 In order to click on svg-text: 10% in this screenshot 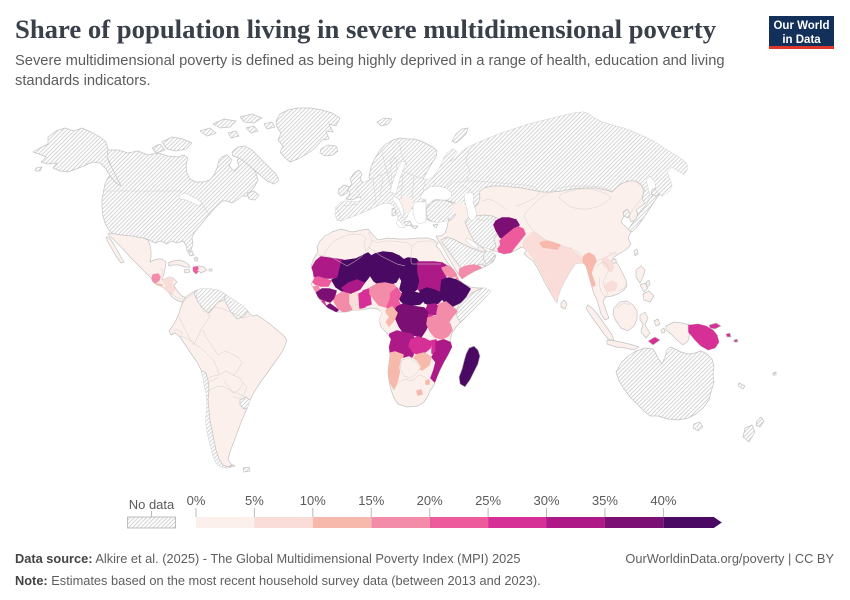, I will do `click(313, 500)`.